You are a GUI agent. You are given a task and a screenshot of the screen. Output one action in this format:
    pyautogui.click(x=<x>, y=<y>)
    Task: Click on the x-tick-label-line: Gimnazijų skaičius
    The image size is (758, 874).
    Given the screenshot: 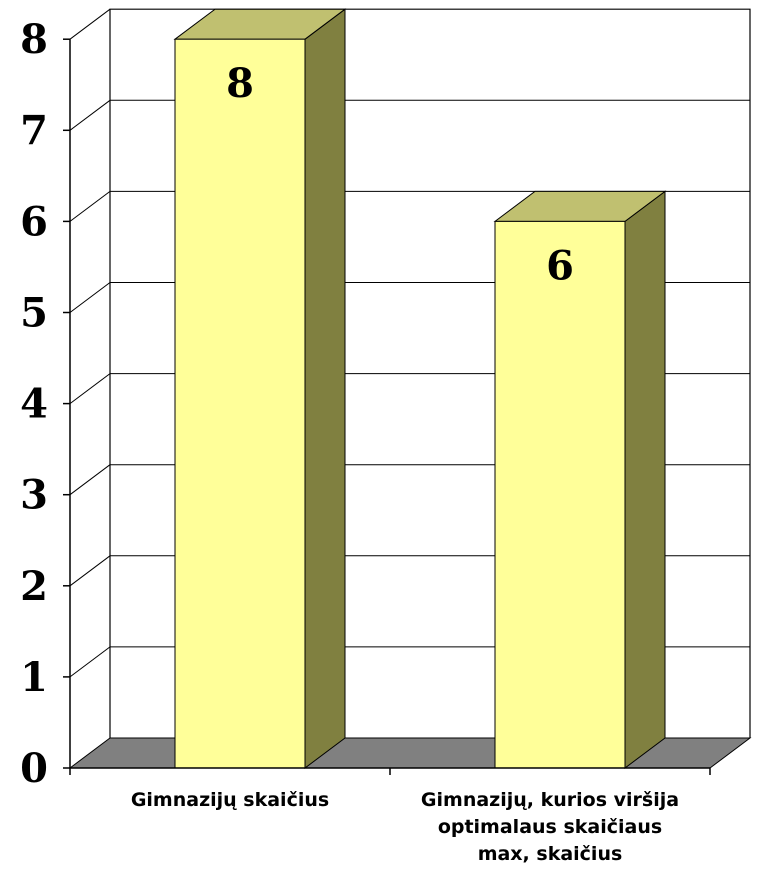 What is the action you would take?
    pyautogui.click(x=230, y=800)
    